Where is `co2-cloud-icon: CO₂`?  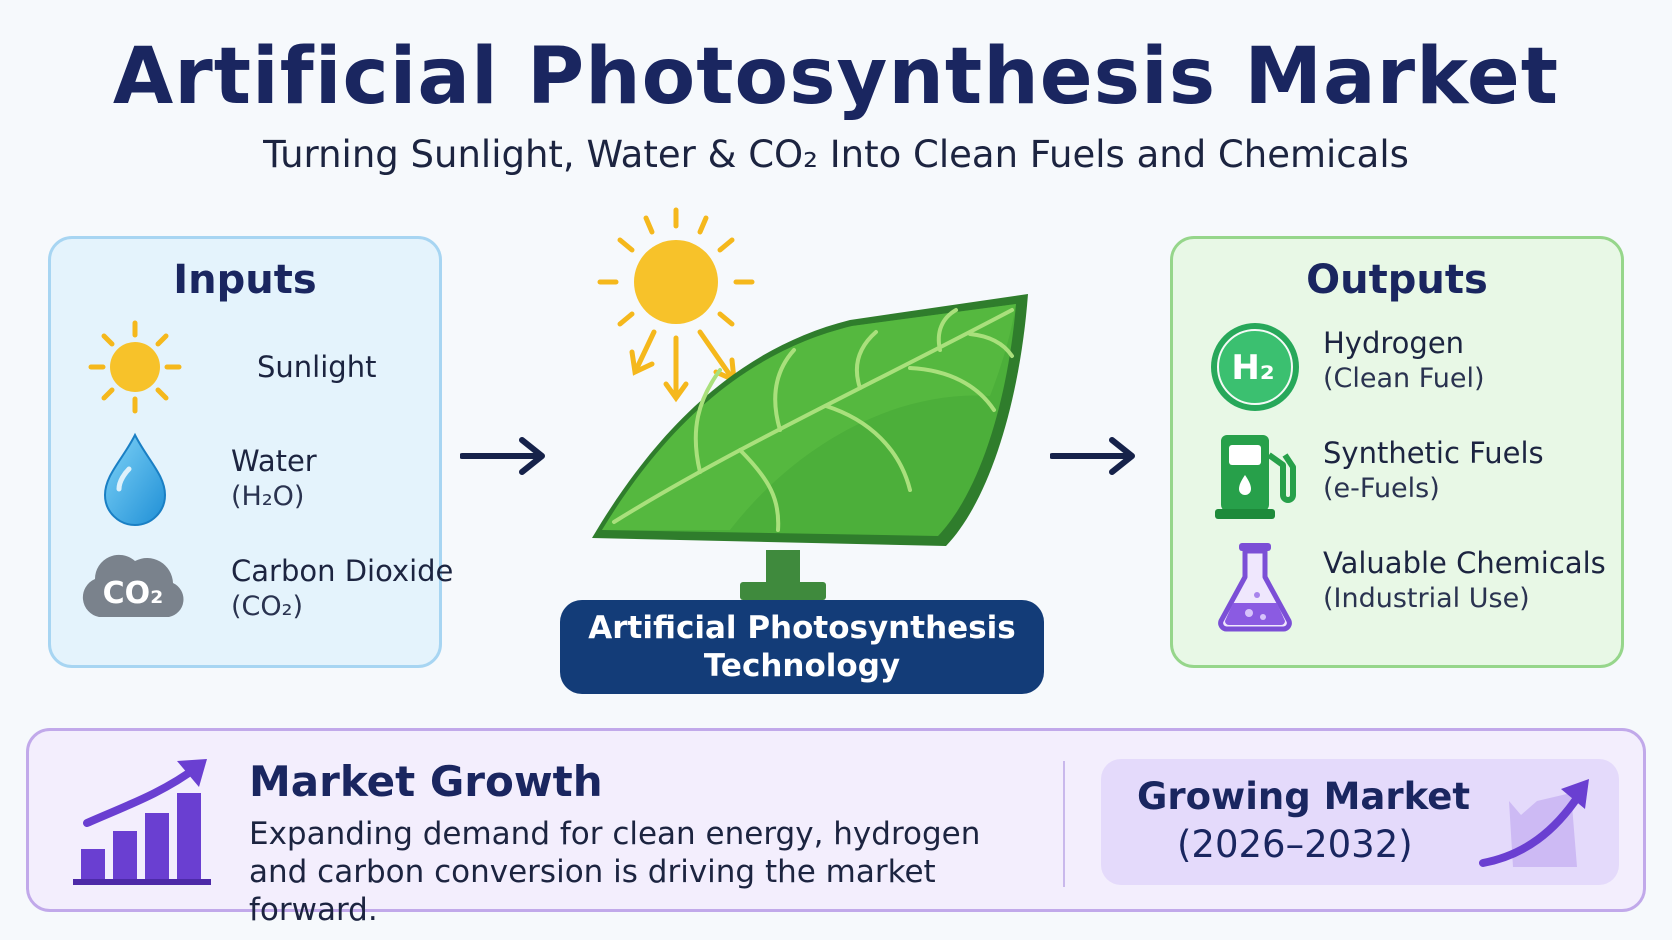
co2-cloud-icon: CO₂ is located at coordinates (133, 585).